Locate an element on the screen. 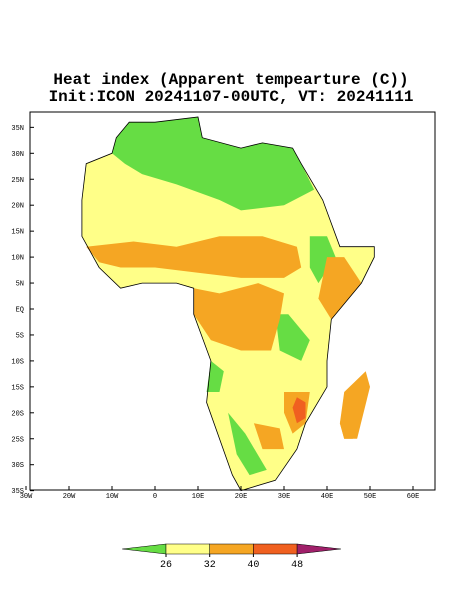 The height and width of the screenshot is (600, 463). colorbar-tick-label: 48 is located at coordinates (297, 565).